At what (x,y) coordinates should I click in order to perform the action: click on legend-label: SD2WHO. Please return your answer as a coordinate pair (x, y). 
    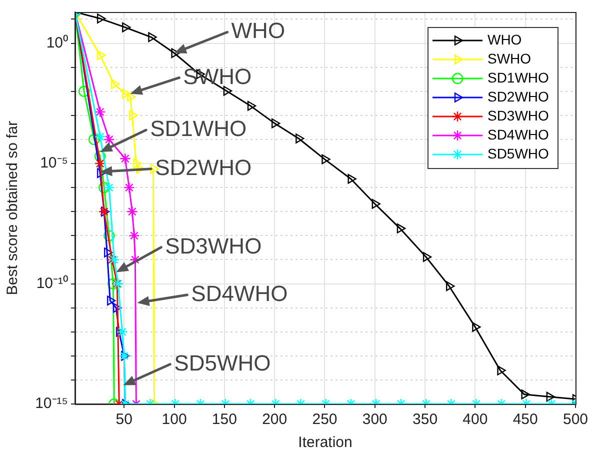
    Looking at the image, I should click on (518, 96).